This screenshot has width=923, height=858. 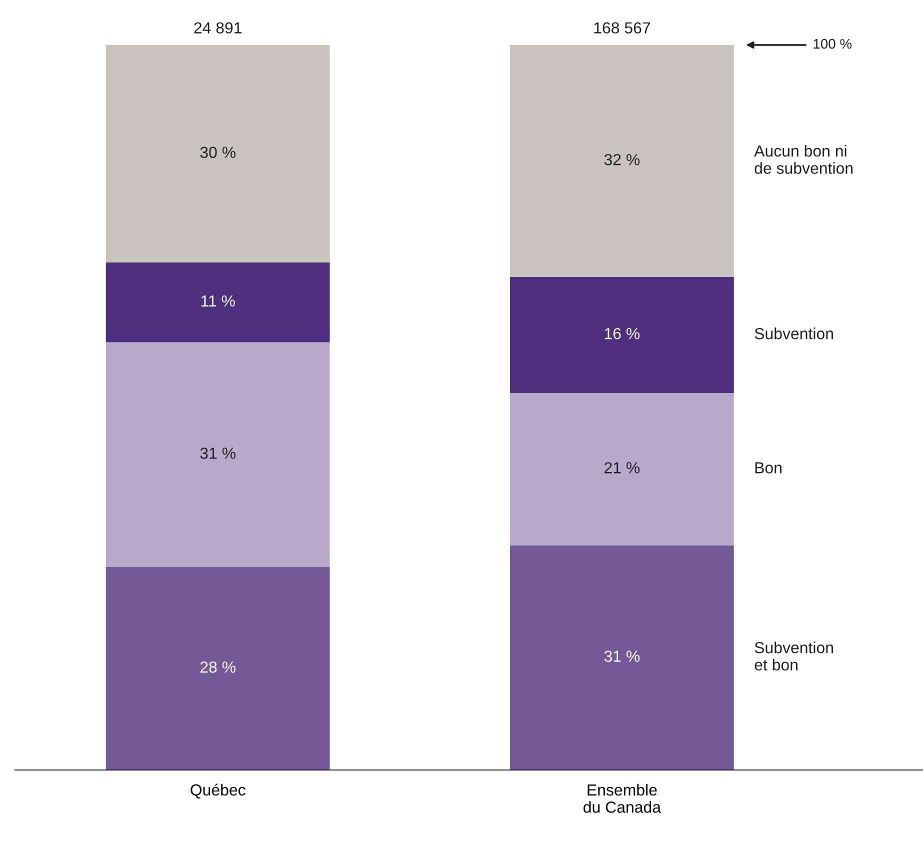 What do you see at coordinates (218, 791) in the screenshot?
I see `x-tick-label: Québec` at bounding box center [218, 791].